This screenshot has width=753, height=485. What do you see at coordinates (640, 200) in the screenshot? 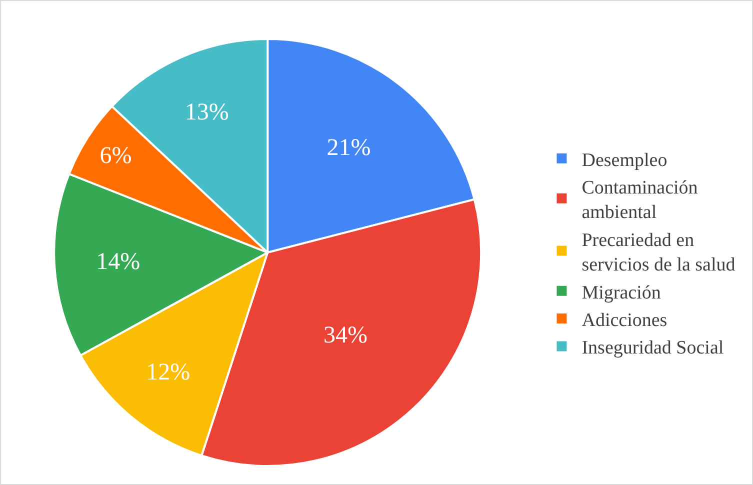
I see `legend-label: Contaminación ambiental` at bounding box center [640, 200].